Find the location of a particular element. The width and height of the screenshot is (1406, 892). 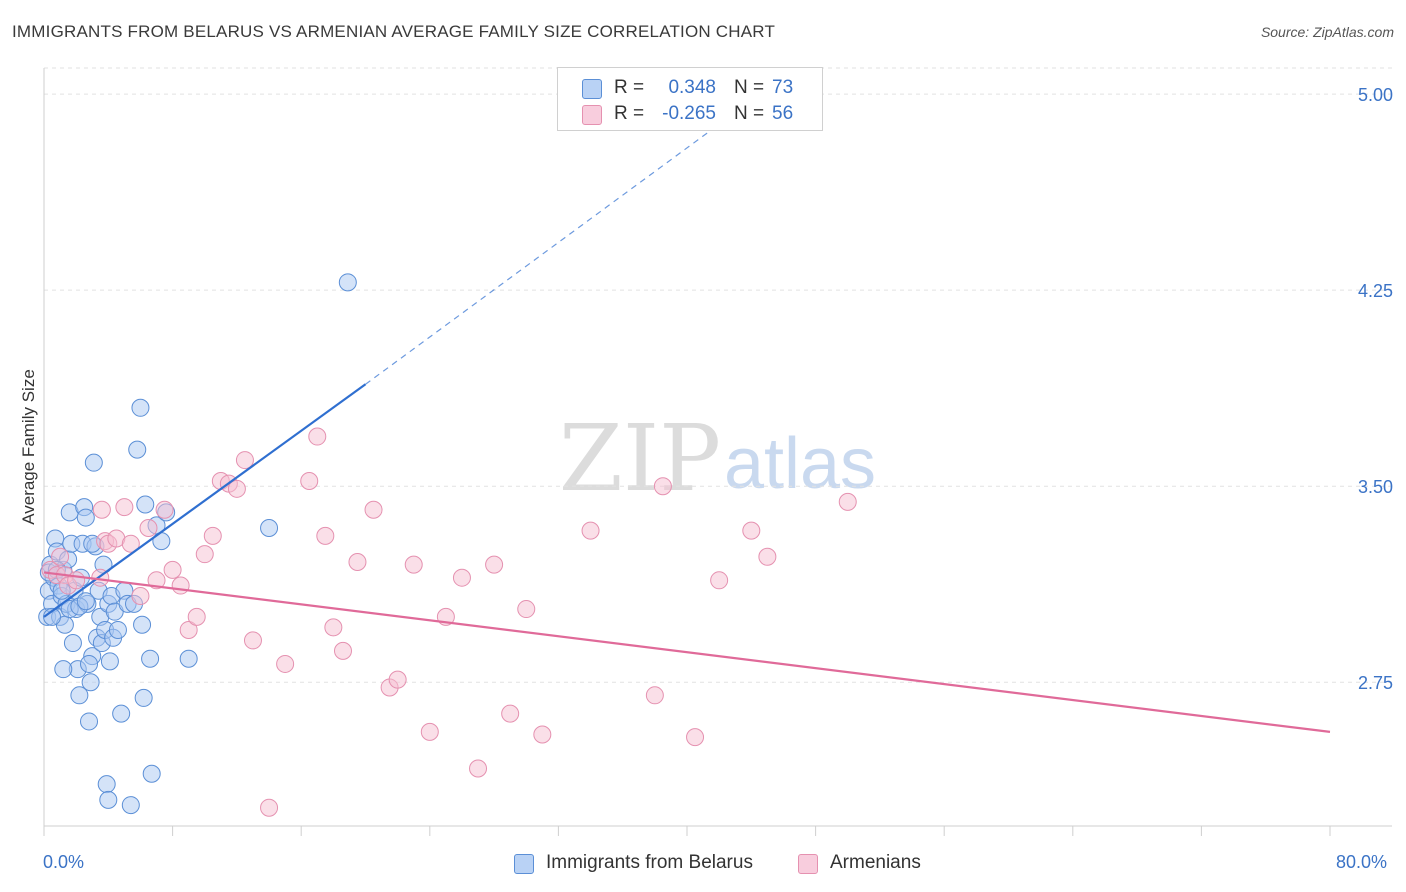

belarus-swatch is located at coordinates (592, 89).